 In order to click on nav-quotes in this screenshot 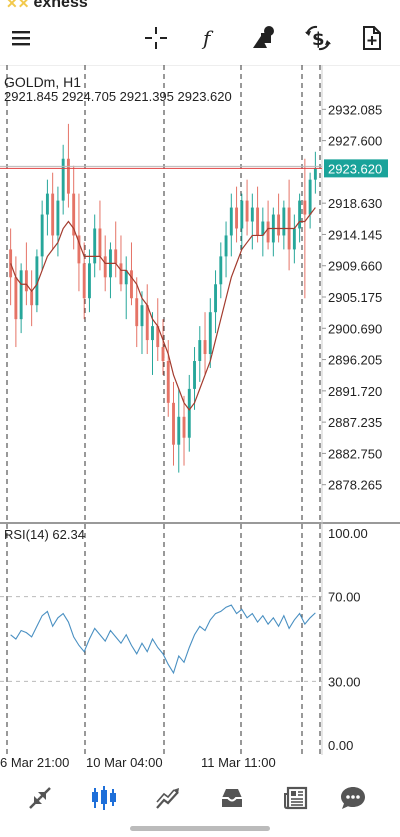, I will do `click(40, 798)`.